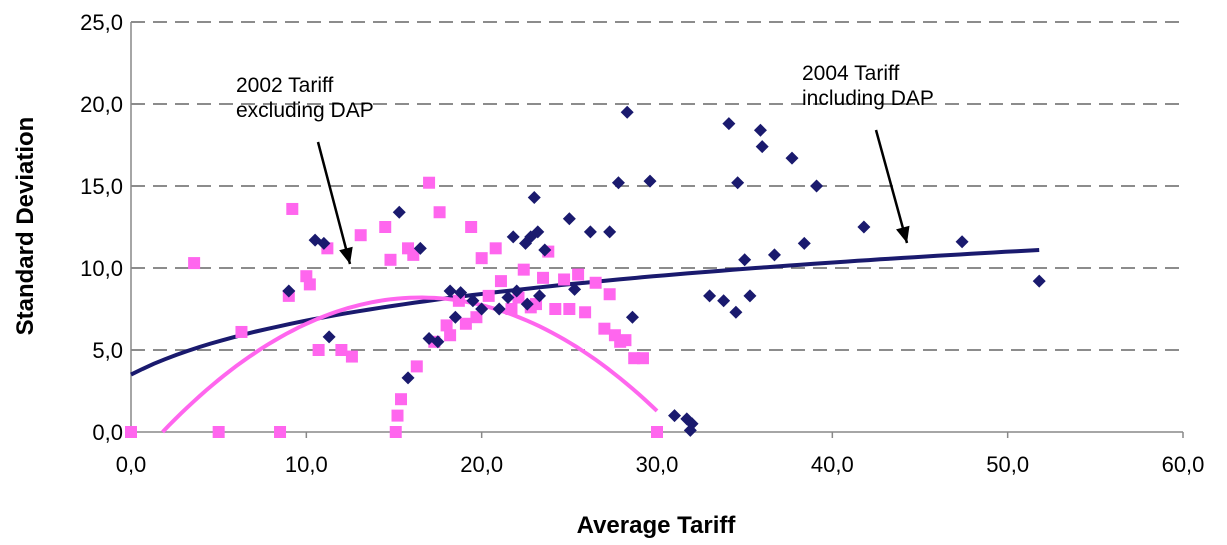 Image resolution: width=1227 pixels, height=545 pixels. What do you see at coordinates (1007, 464) in the screenshot?
I see `x-tick-label: 50,0` at bounding box center [1007, 464].